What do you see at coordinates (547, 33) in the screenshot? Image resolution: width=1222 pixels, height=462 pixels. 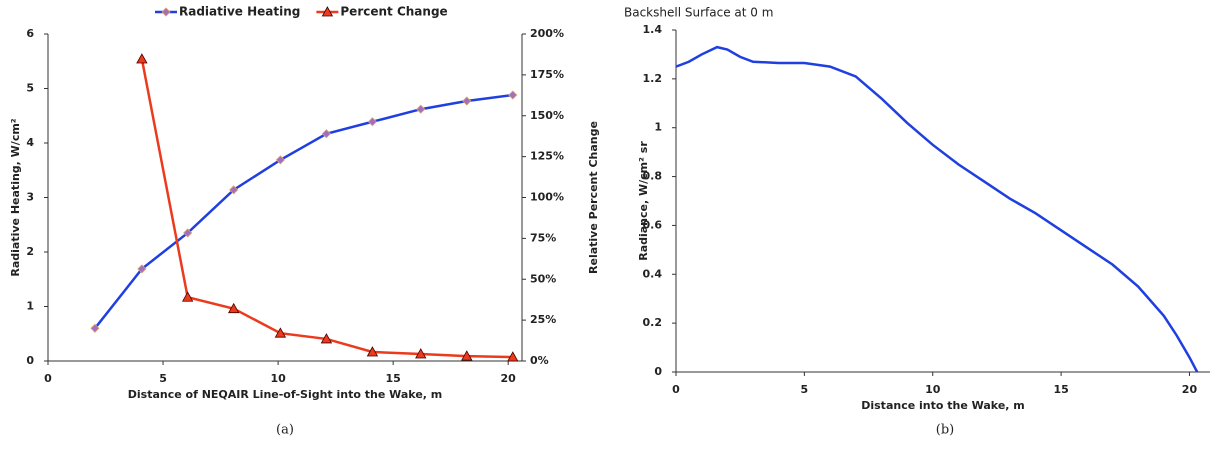 I see `y2-tick-label: 200%` at bounding box center [547, 33].